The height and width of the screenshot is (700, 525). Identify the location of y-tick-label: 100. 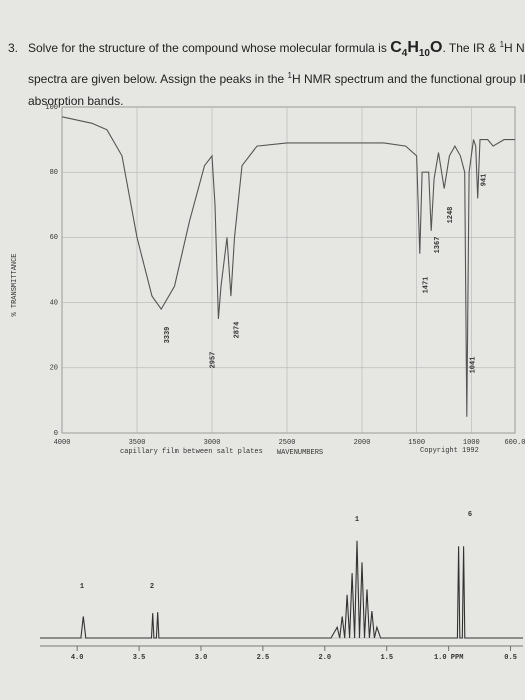
(51, 108).